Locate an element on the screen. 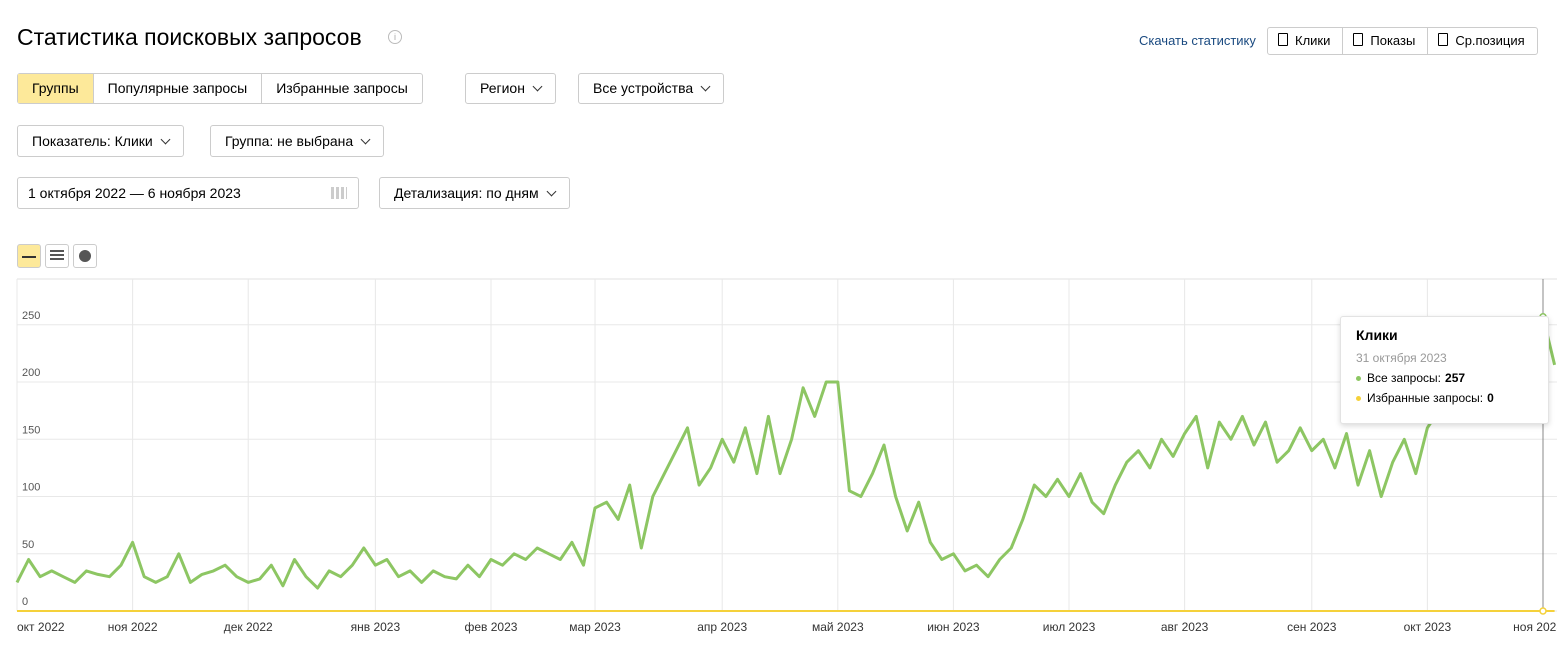 Image resolution: width=1557 pixels, height=661 pixels. devices-dropdown: Все устройства is located at coordinates (651, 88).